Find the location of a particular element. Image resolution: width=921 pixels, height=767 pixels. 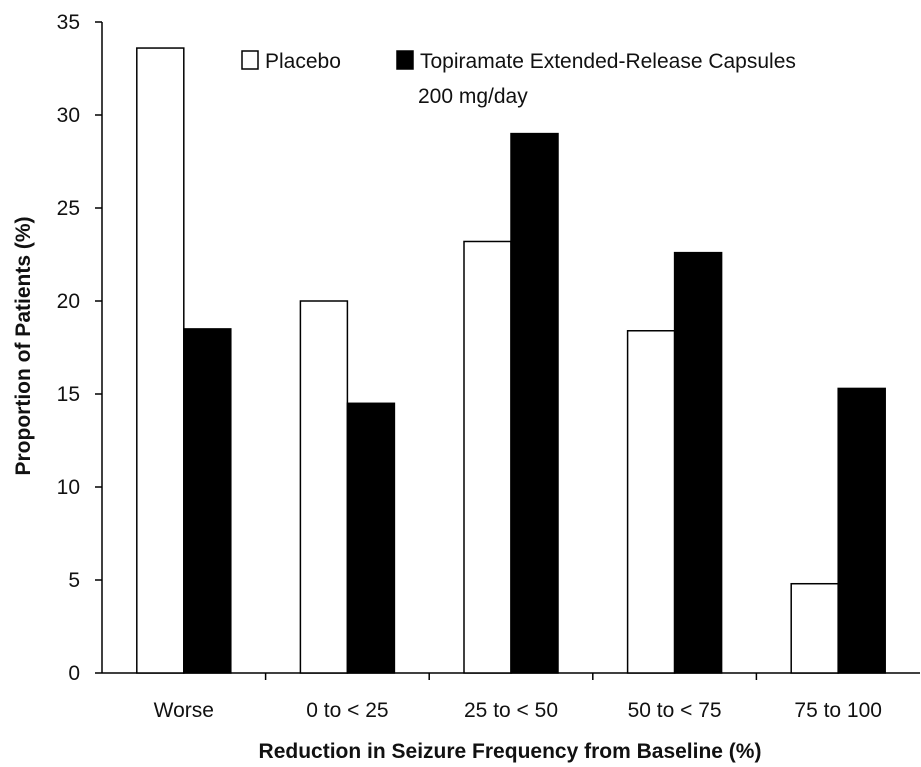

legend-swatch-placebo is located at coordinates (250, 60).